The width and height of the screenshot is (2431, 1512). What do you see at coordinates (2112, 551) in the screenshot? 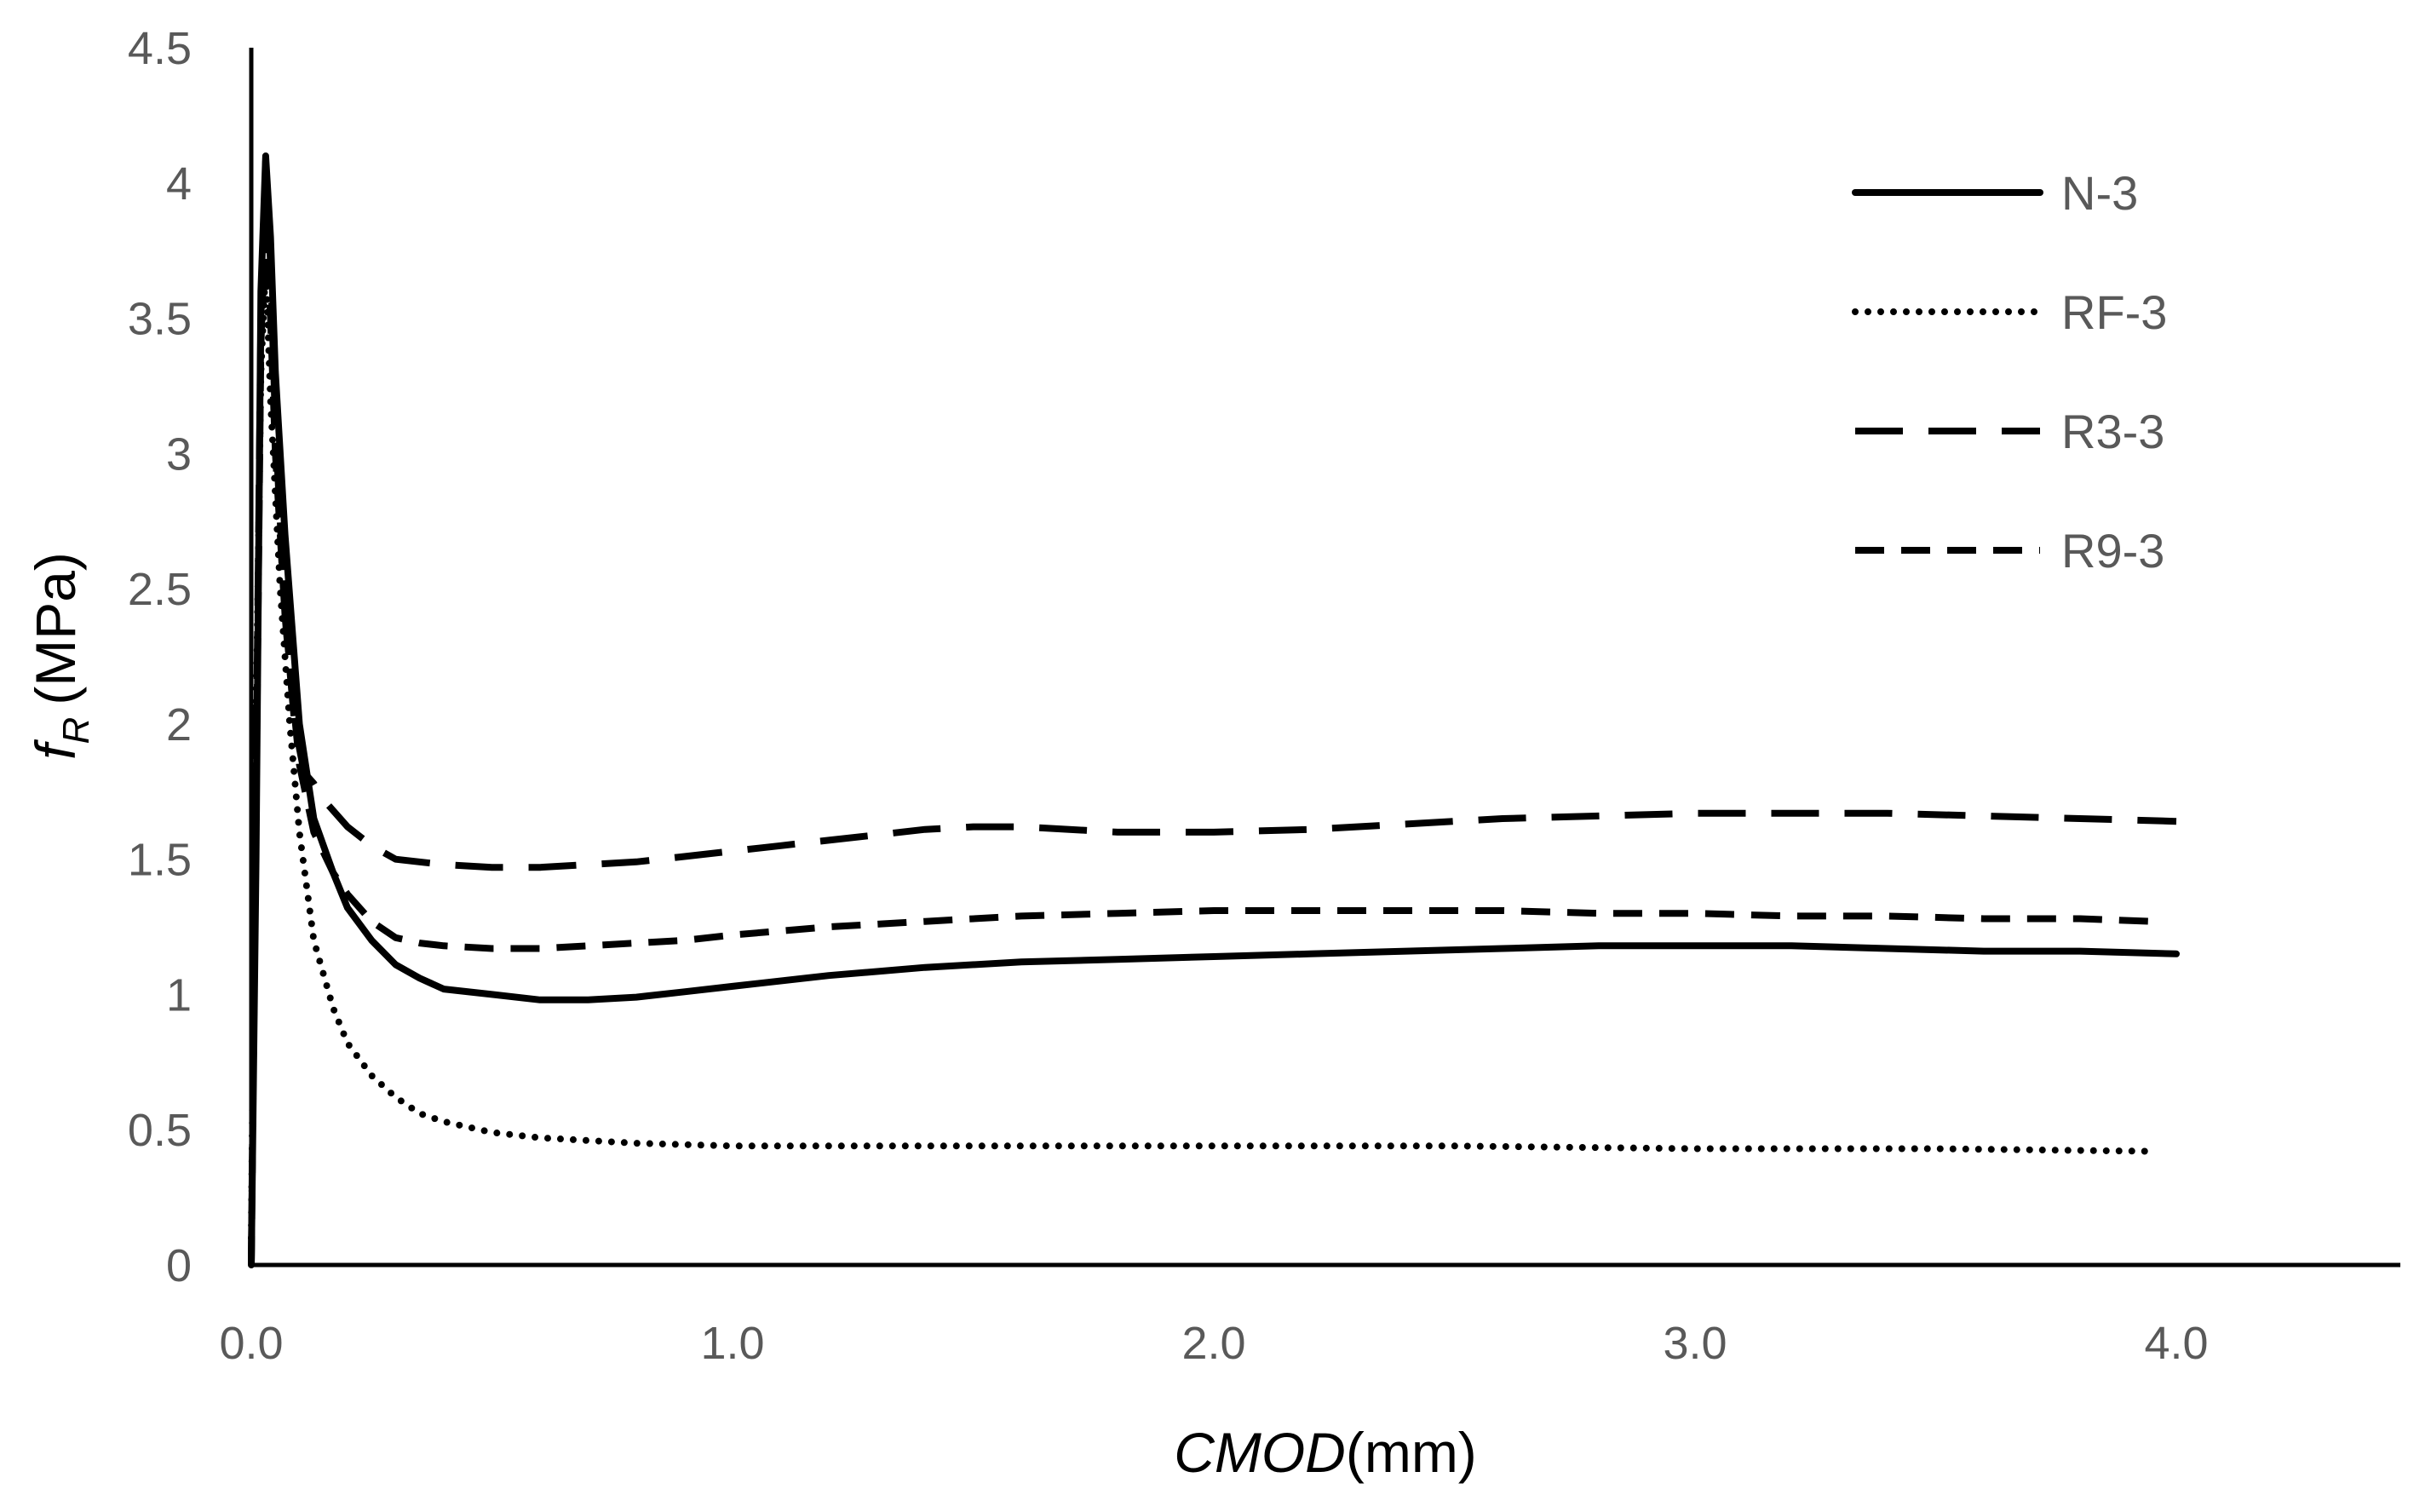
I see `legend-label-r9-3: R9-3` at bounding box center [2112, 551].